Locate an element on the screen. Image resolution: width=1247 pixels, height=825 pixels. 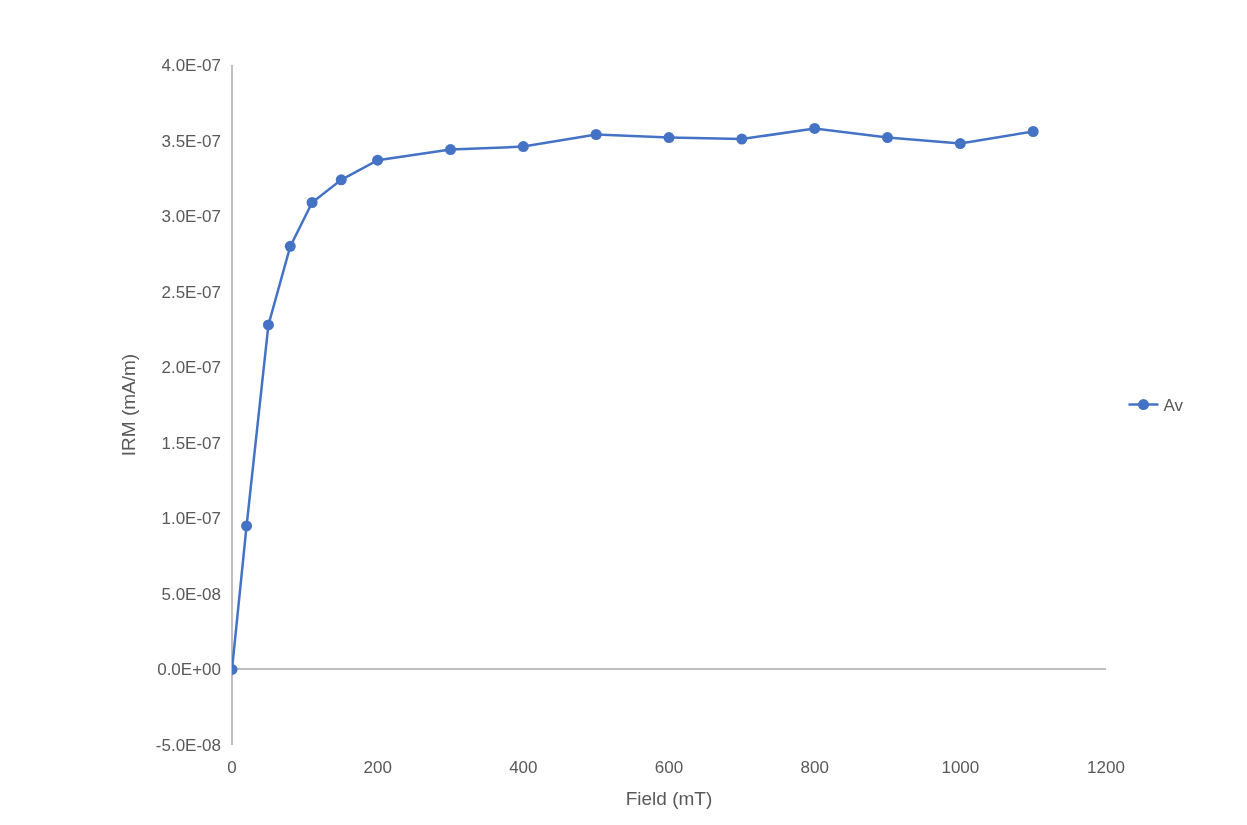
y-axis-title: IRM (mA/m) is located at coordinates (128, 405).